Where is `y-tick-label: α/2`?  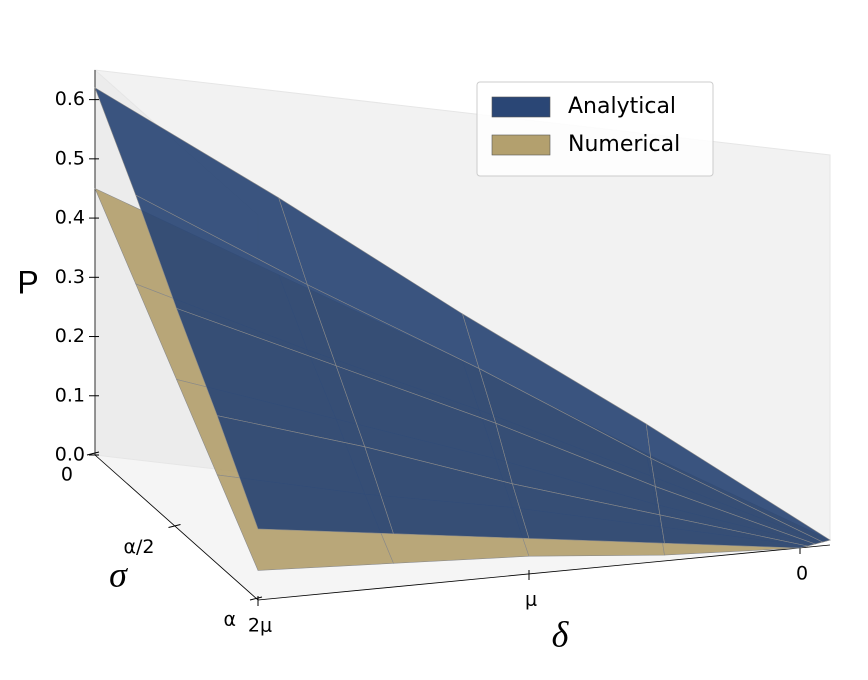 y-tick-label: α/2 is located at coordinates (138, 547).